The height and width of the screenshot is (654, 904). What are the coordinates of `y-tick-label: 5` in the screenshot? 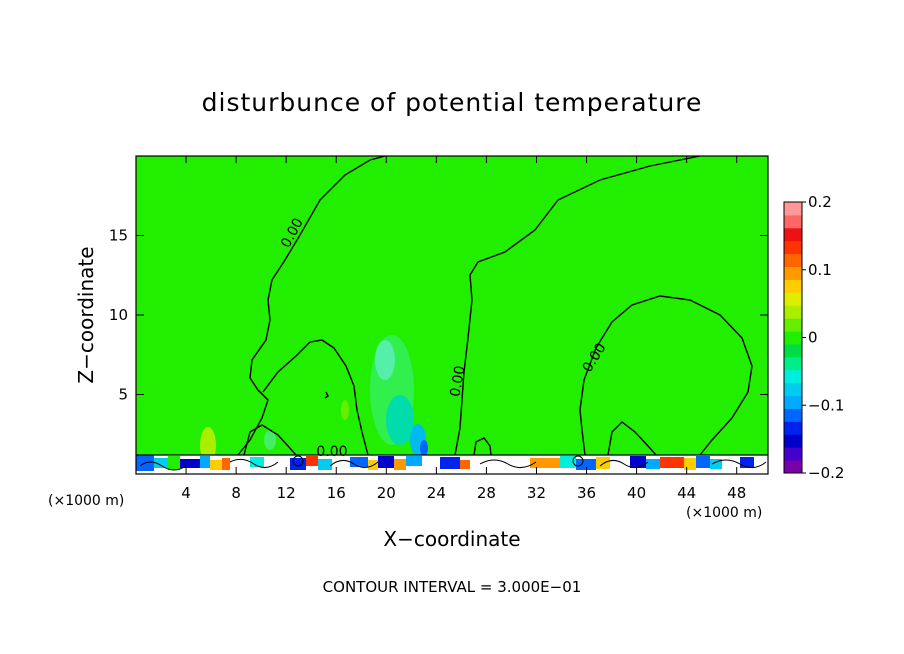 It's located at (123, 395).